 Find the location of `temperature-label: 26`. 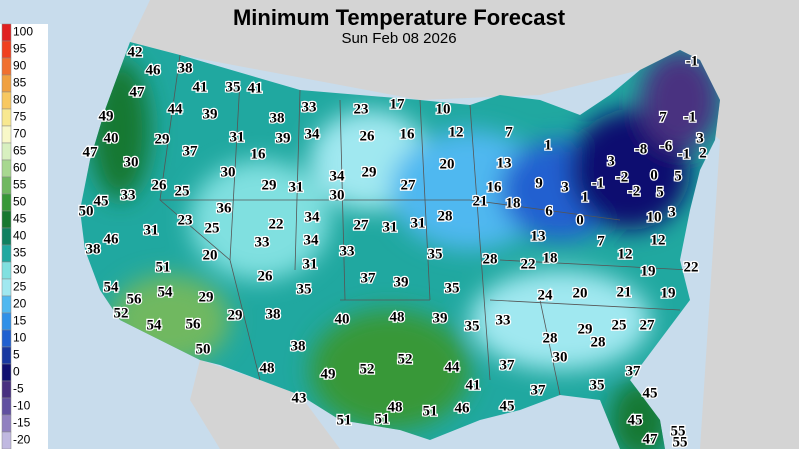

temperature-label: 26 is located at coordinates (160, 185).